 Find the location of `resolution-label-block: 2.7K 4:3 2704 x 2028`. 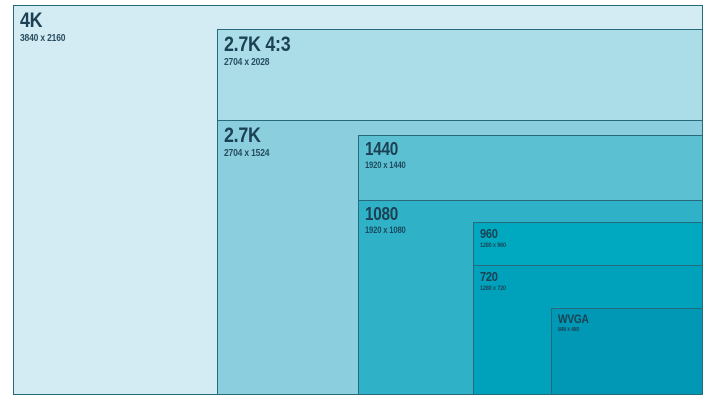

resolution-label-block: 2.7K 4:3 2704 x 2028 is located at coordinates (254, 49).